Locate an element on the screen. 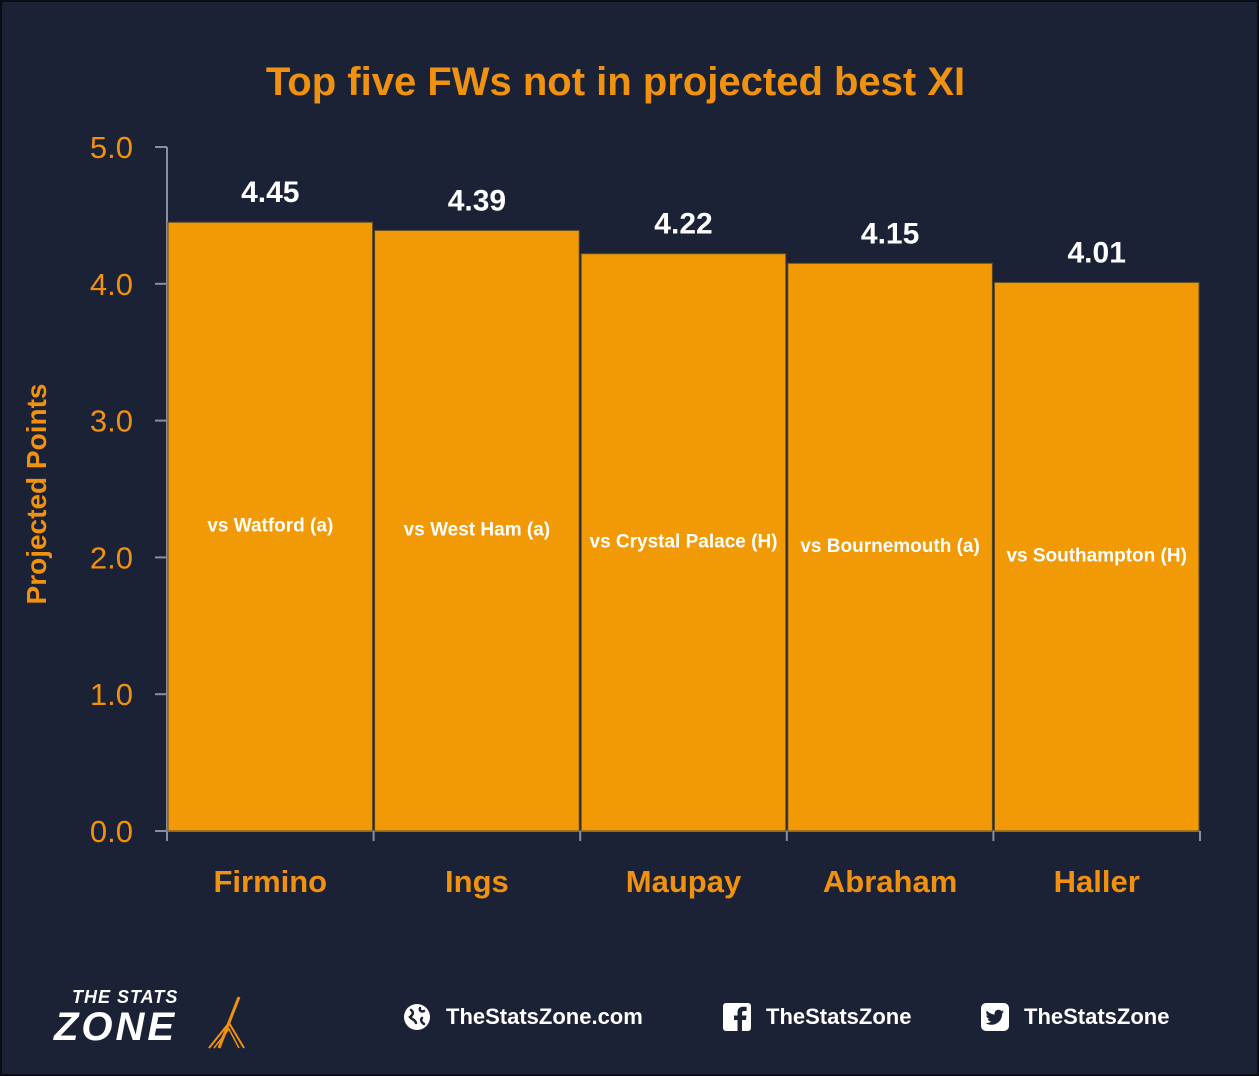 This screenshot has width=1259, height=1076. logo-top-text: THE STATS is located at coordinates (125, 997).